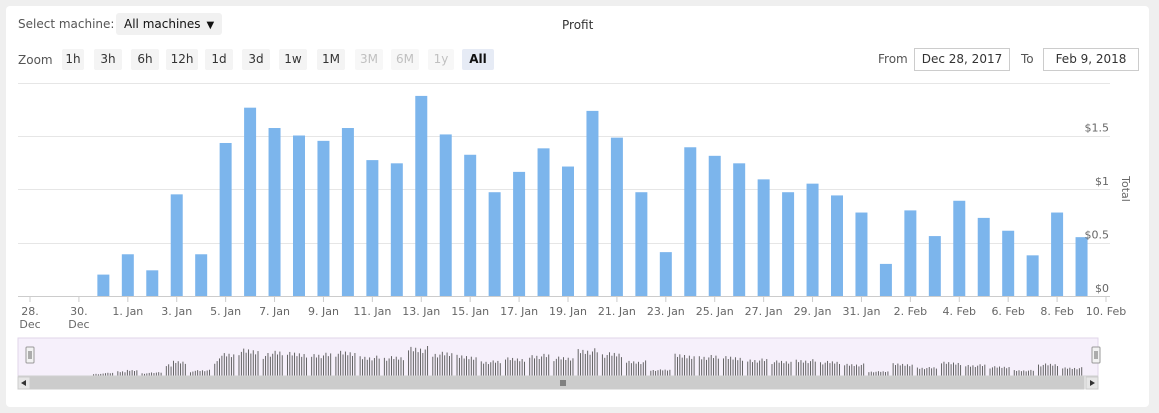  Describe the element at coordinates (1097, 128) in the screenshot. I see `y-tick-label: $1.5` at that location.